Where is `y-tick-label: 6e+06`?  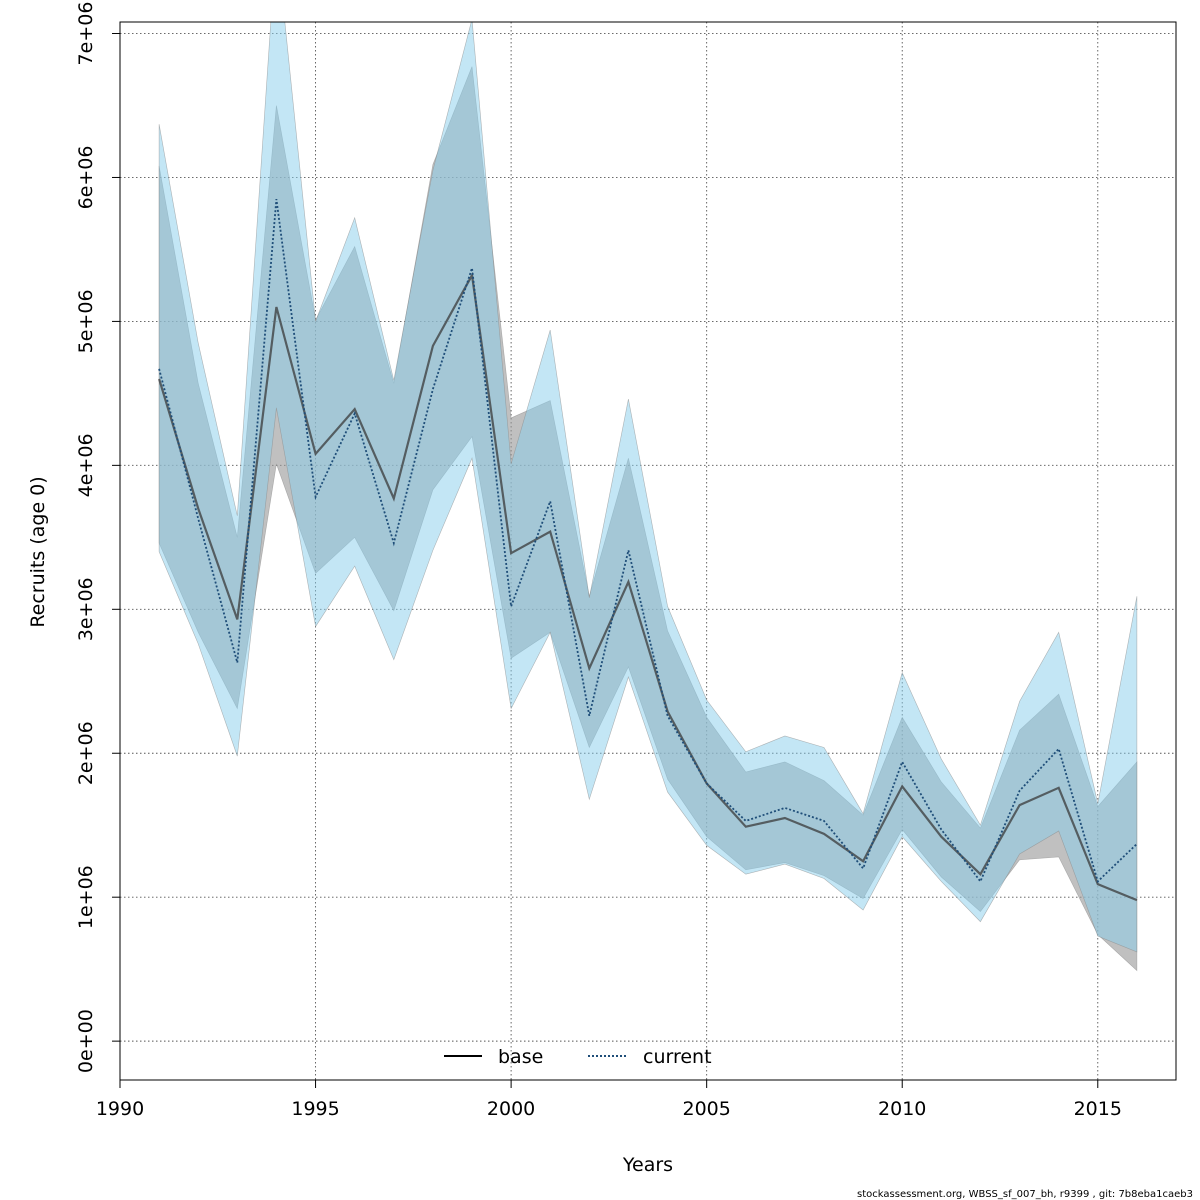
y-tick-label: 6e+06 is located at coordinates (86, 178).